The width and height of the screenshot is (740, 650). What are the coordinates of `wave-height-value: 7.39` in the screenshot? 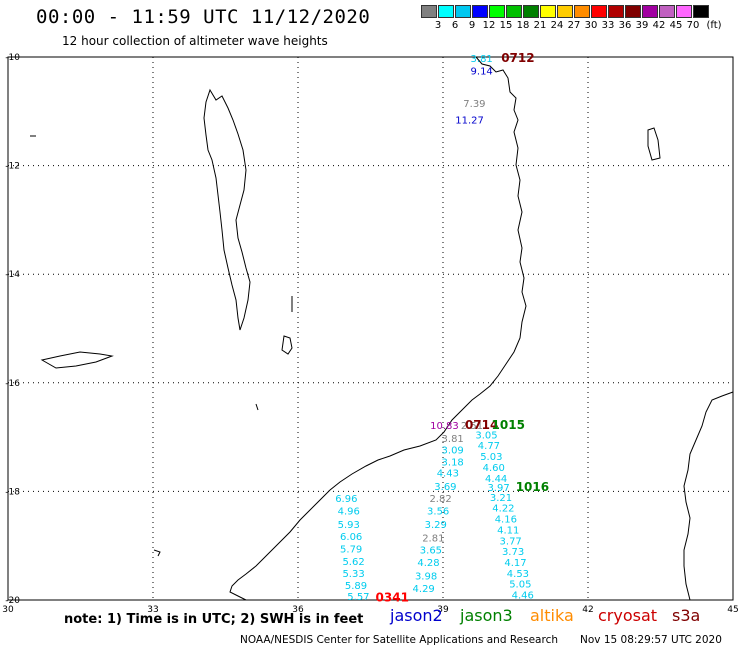 It's located at (474, 104).